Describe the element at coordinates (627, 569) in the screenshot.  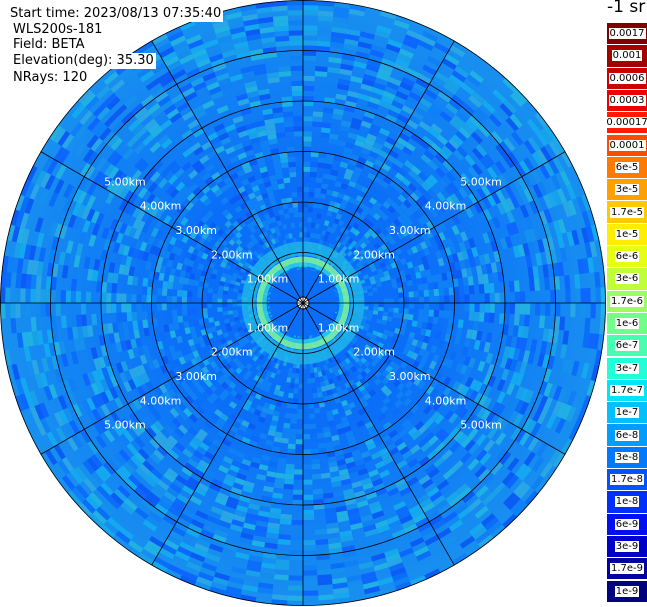
I see `legend-entry: 1.7e-9` at that location.